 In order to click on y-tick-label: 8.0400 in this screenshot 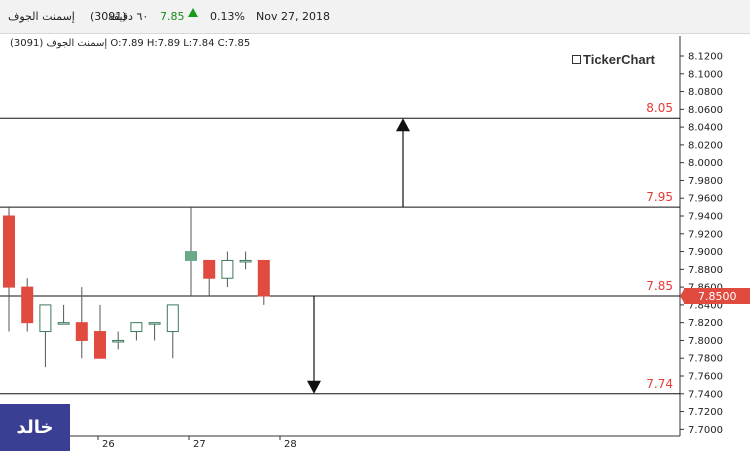, I will do `click(705, 128)`.